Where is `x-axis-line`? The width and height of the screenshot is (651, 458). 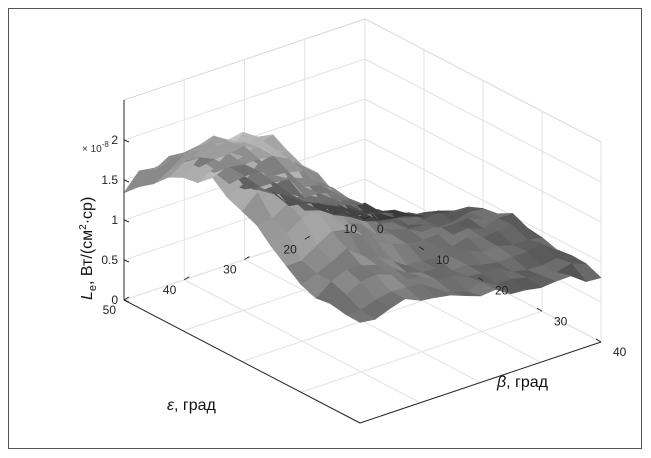
x-axis-line is located at coordinates (480, 382).